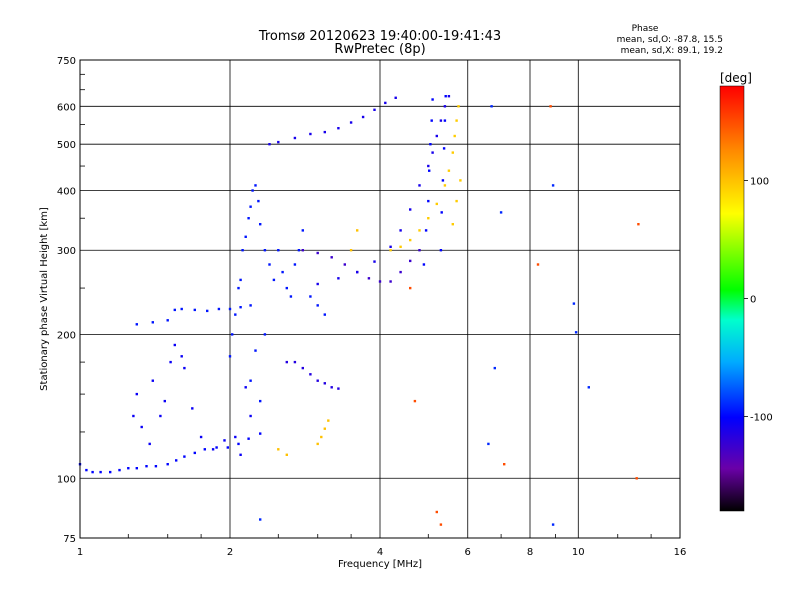 The image size is (800, 600). I want to click on y-axis-ticks: 75 100 200 300 400 500 600 750, so click(71, 300).